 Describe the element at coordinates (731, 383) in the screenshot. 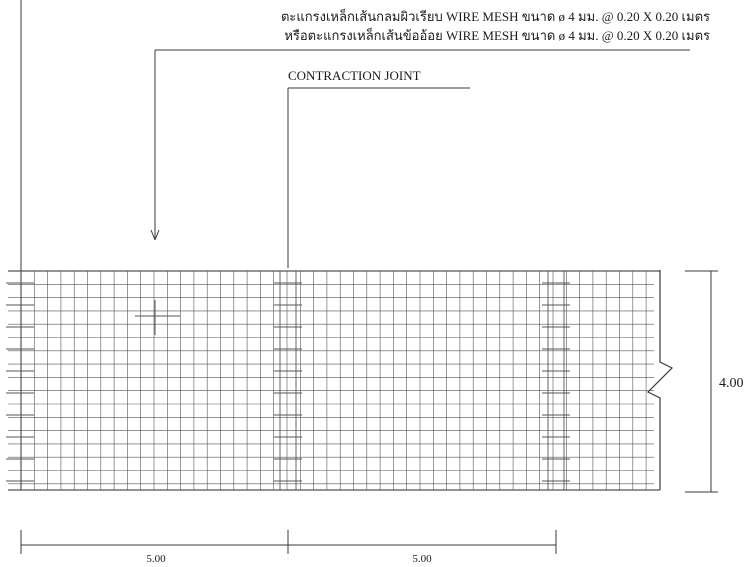

I see `height-dimension-value: 4.00` at that location.